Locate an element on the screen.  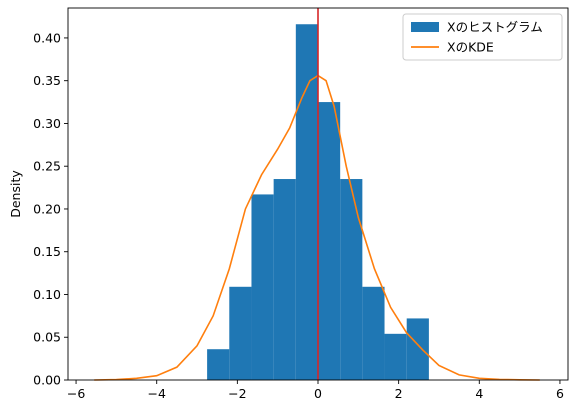
y-tick-label: 0.00 is located at coordinates (47, 380).